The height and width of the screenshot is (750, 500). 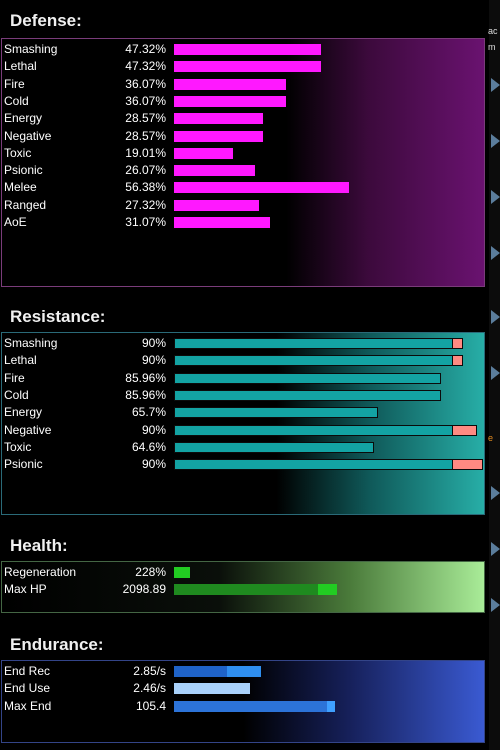 I want to click on defense-row: Smashing 47.32%, so click(x=244, y=49).